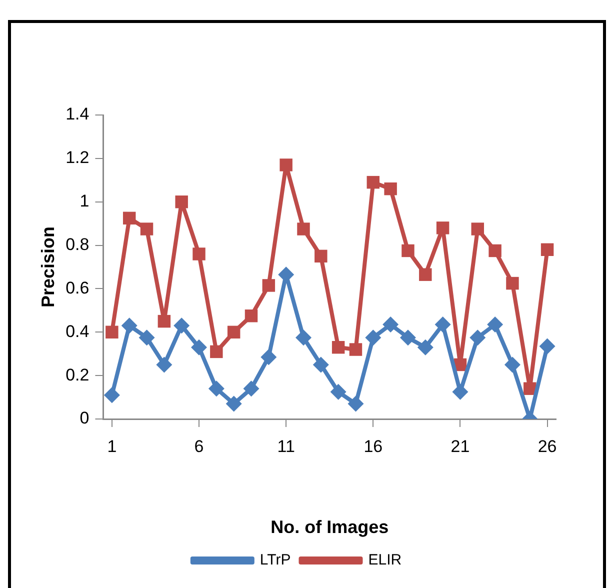  What do you see at coordinates (547, 446) in the screenshot?
I see `x-tick-label: 26` at bounding box center [547, 446].